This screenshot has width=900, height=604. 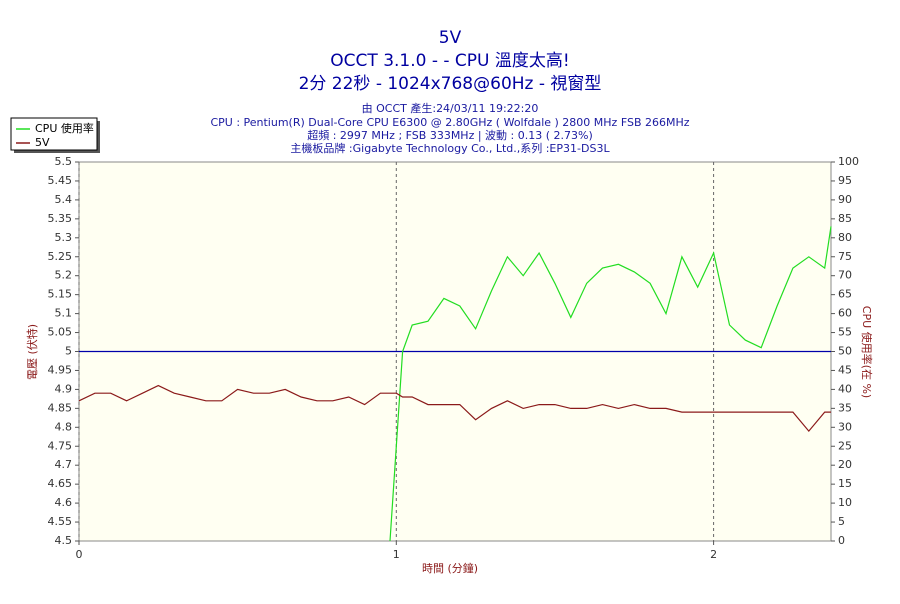 I want to click on legend, so click(x=55, y=135).